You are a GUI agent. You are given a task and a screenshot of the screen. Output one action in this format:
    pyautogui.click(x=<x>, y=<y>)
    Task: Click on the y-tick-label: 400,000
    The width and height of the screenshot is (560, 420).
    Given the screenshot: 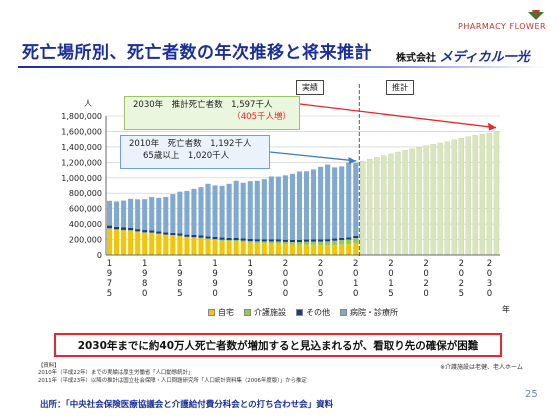 What is the action you would take?
    pyautogui.click(x=85, y=224)
    